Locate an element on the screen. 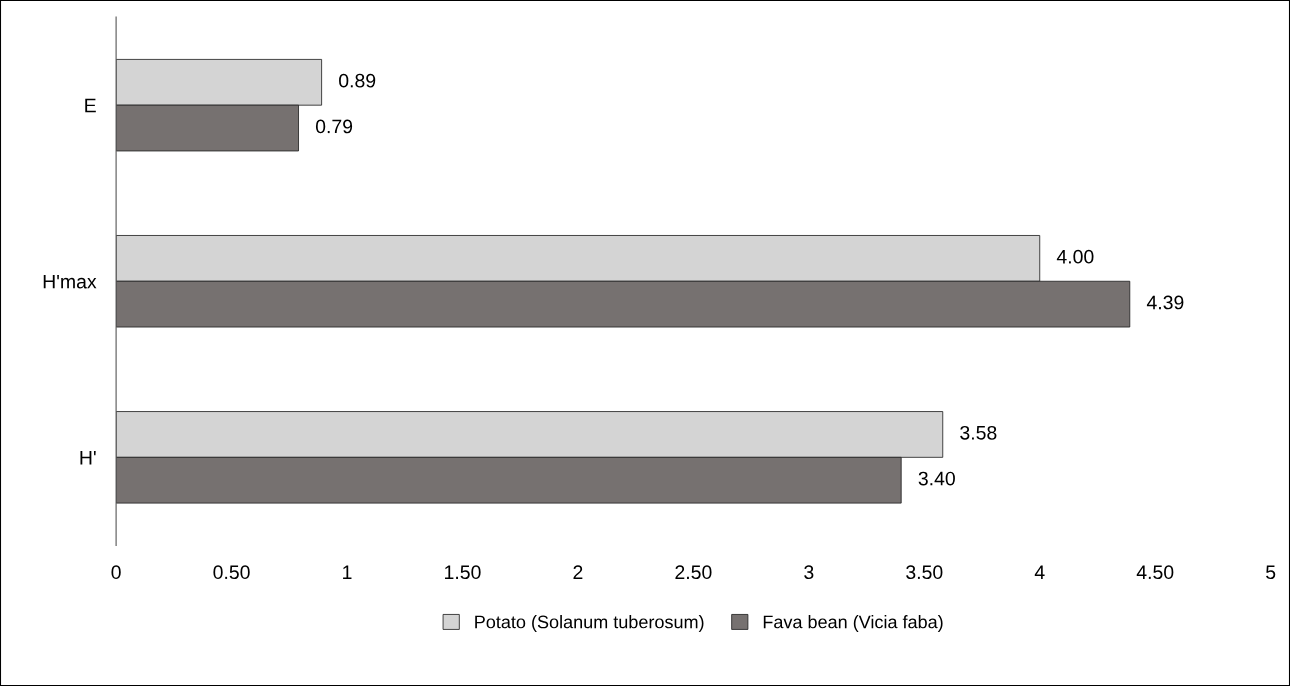 This screenshot has width=1290, height=686. x-tick-label: 1 is located at coordinates (347, 572).